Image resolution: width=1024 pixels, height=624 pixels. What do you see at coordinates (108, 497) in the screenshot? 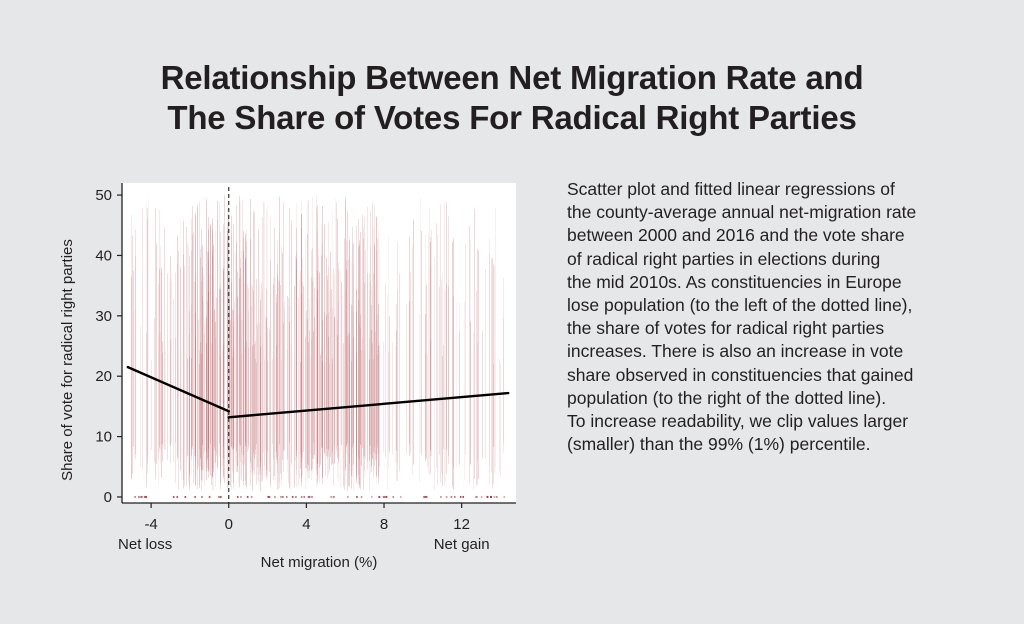
I see `y-tick-label: 0` at bounding box center [108, 497].